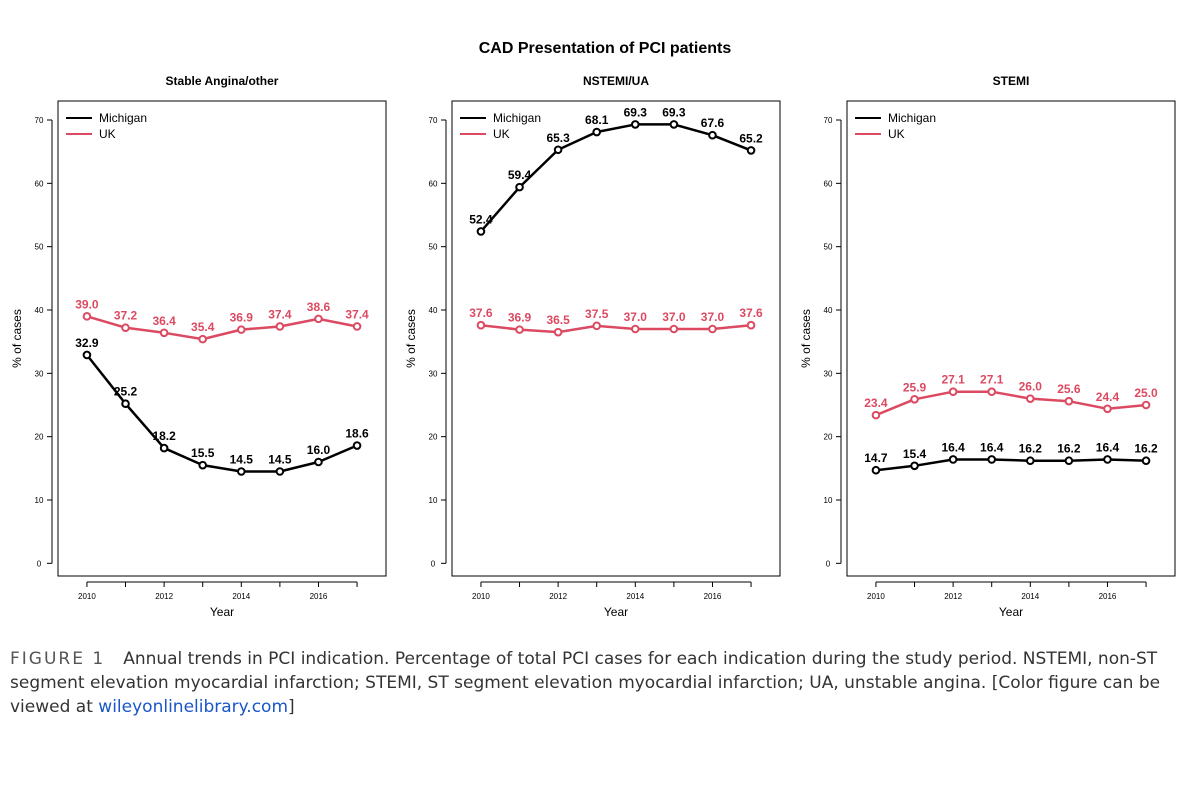  Describe the element at coordinates (39, 120) in the screenshot. I see `panel1-y-tick-label: 70` at that location.